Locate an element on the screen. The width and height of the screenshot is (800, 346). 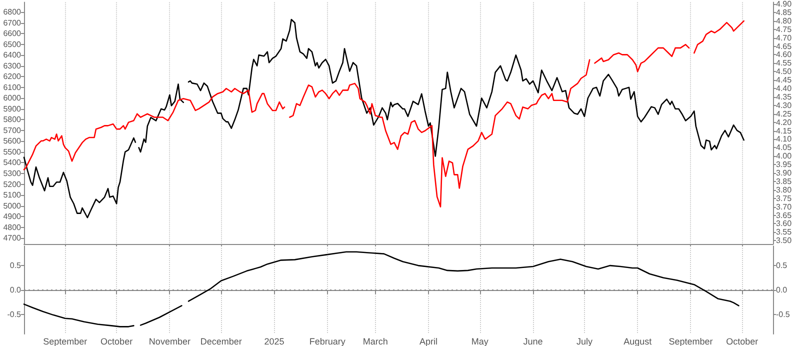
y-tick-label: 0.5 is located at coordinates (16, 265).